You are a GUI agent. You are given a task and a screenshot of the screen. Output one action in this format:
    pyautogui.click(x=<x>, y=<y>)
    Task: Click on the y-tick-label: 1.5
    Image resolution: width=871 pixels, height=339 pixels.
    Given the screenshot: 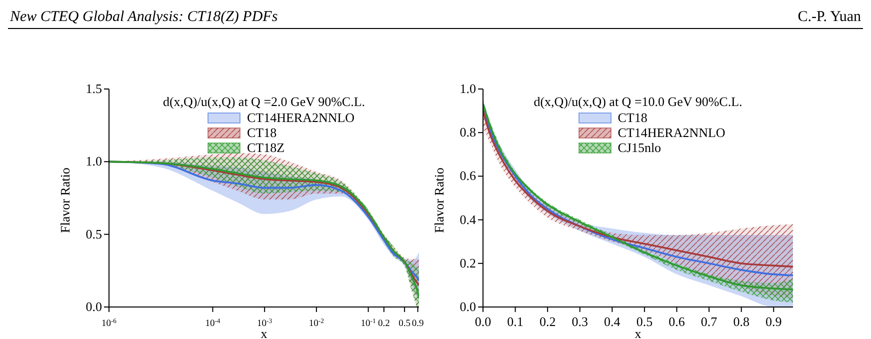 What is the action you would take?
    pyautogui.click(x=94, y=88)
    